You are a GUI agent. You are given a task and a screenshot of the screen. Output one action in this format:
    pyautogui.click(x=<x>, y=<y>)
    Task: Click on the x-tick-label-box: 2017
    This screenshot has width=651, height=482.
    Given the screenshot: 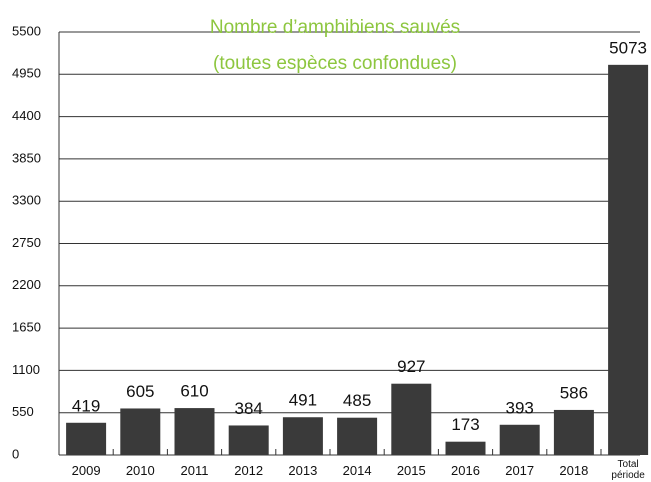 What is the action you would take?
    pyautogui.click(x=520, y=470)
    